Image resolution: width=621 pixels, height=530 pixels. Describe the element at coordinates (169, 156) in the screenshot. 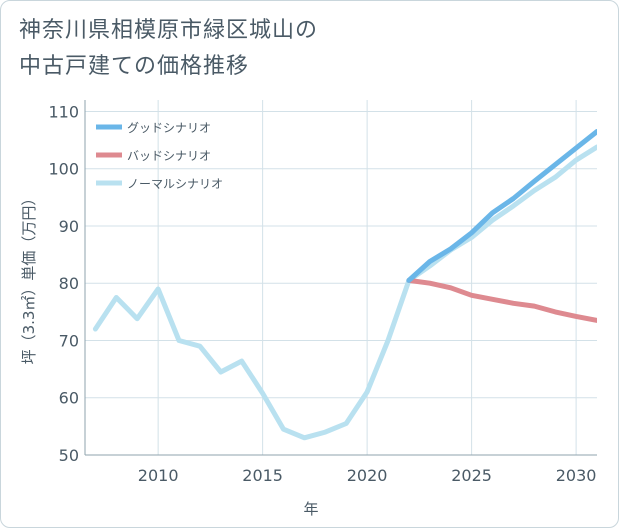

I see `legend-label-bad: バッドシナリオ` at that location.